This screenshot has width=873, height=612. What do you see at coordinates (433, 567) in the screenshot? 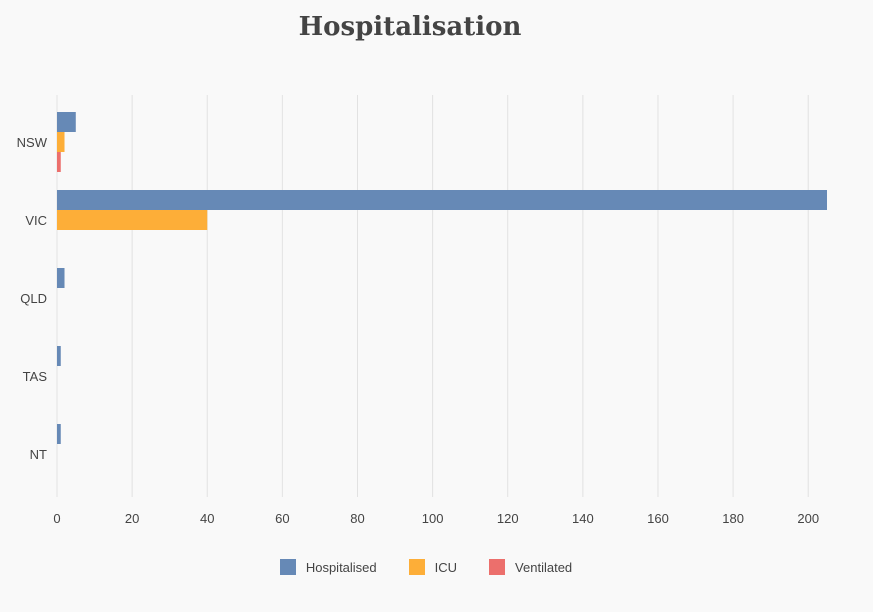
I see `legend-item-icu: ICU` at bounding box center [433, 567].